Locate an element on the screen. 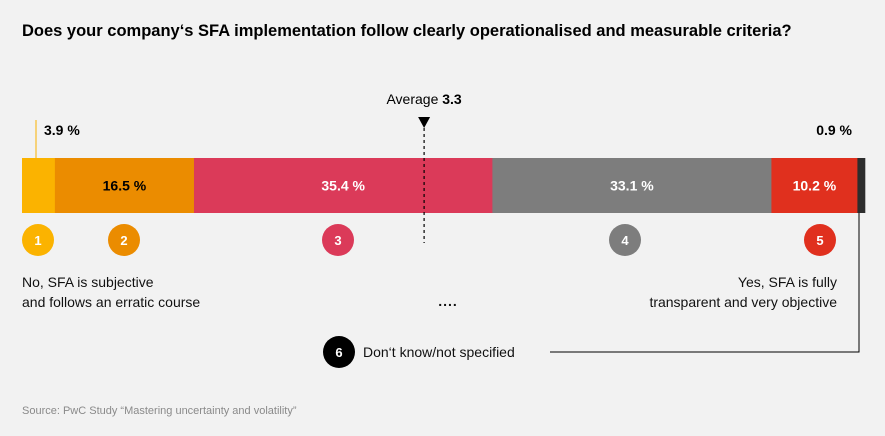  dont-know-label: Don‘t know/not specified is located at coordinates (439, 352).